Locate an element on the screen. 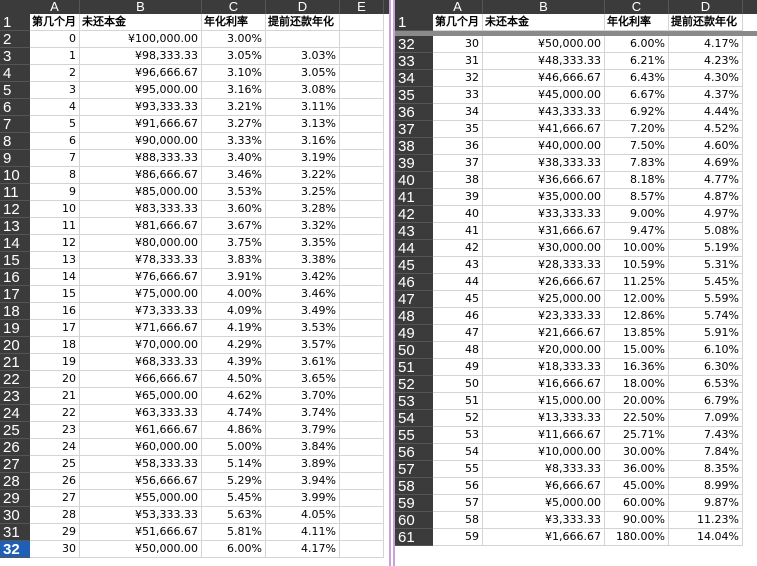  cell-a: 34 is located at coordinates (458, 112).